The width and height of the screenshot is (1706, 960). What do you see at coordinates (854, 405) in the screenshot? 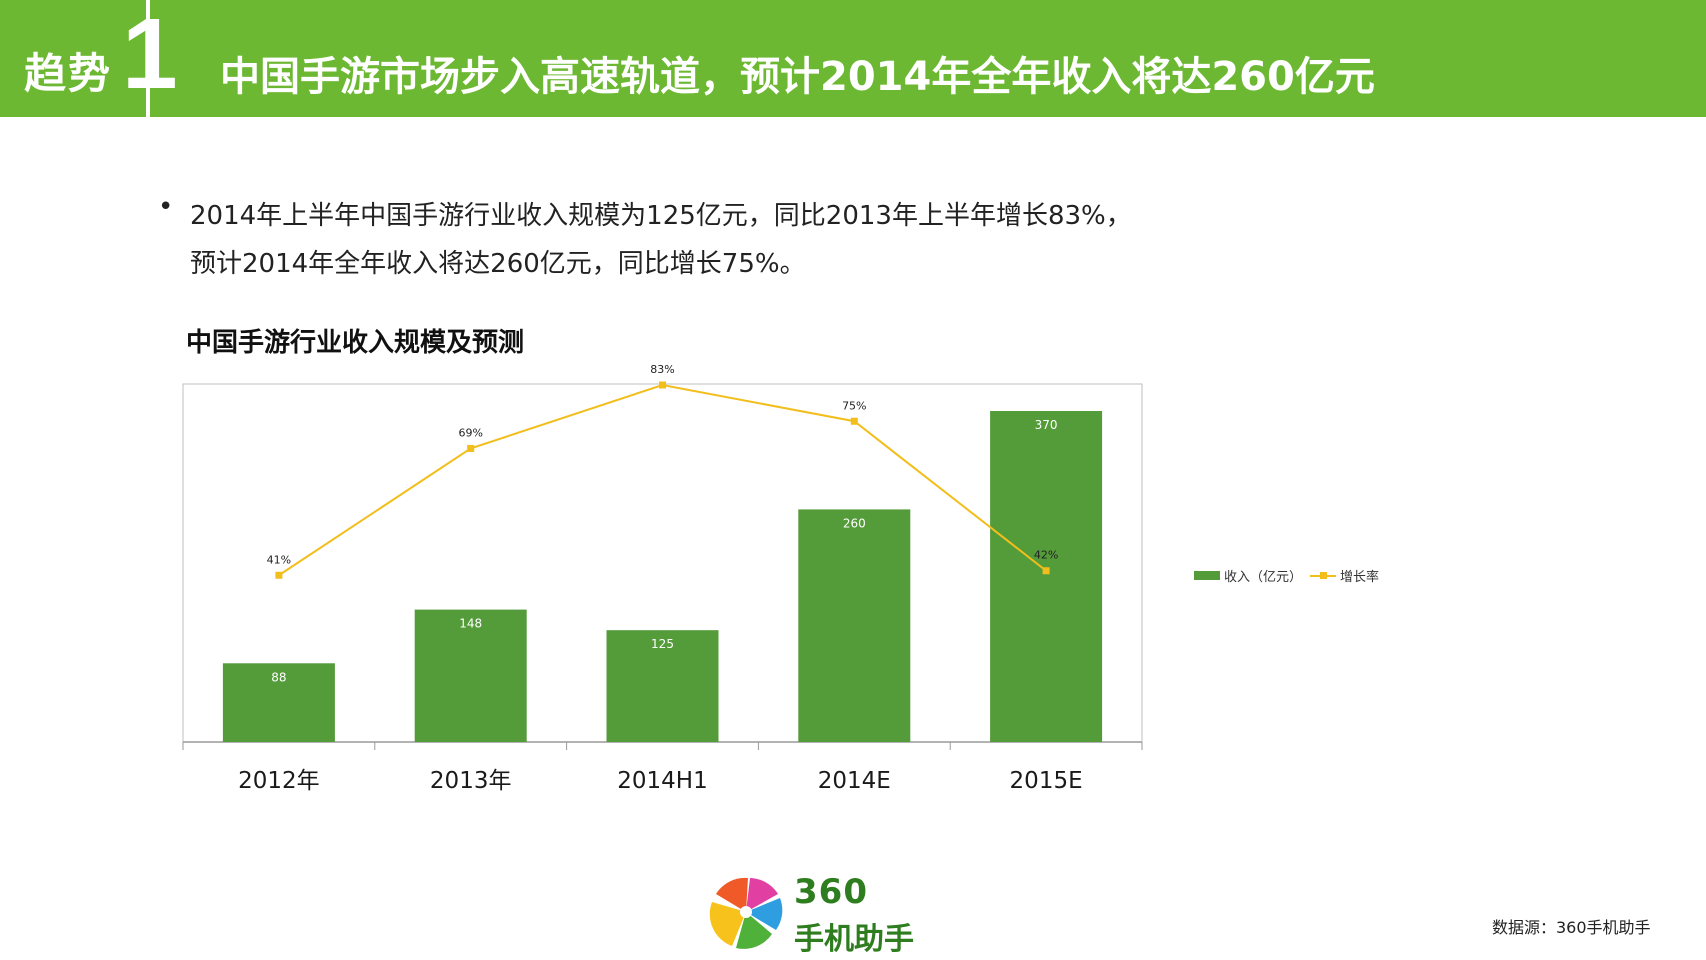
I see `growth-value-label: 75%` at bounding box center [854, 405].